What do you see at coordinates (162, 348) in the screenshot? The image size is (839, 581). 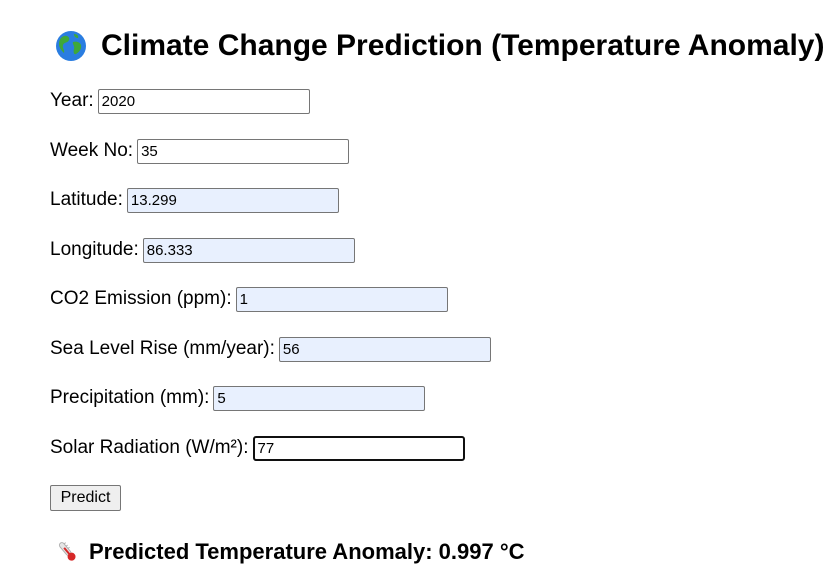 I see `sea-level-rise-label: Sea Level Rise (mm/year):` at bounding box center [162, 348].